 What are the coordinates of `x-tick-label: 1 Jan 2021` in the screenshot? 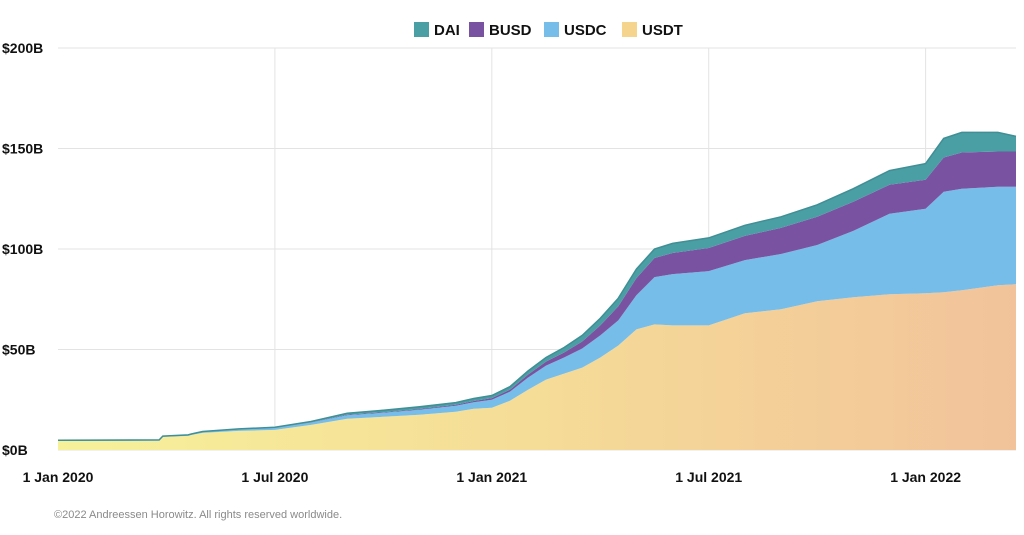 It's located at (491, 477).